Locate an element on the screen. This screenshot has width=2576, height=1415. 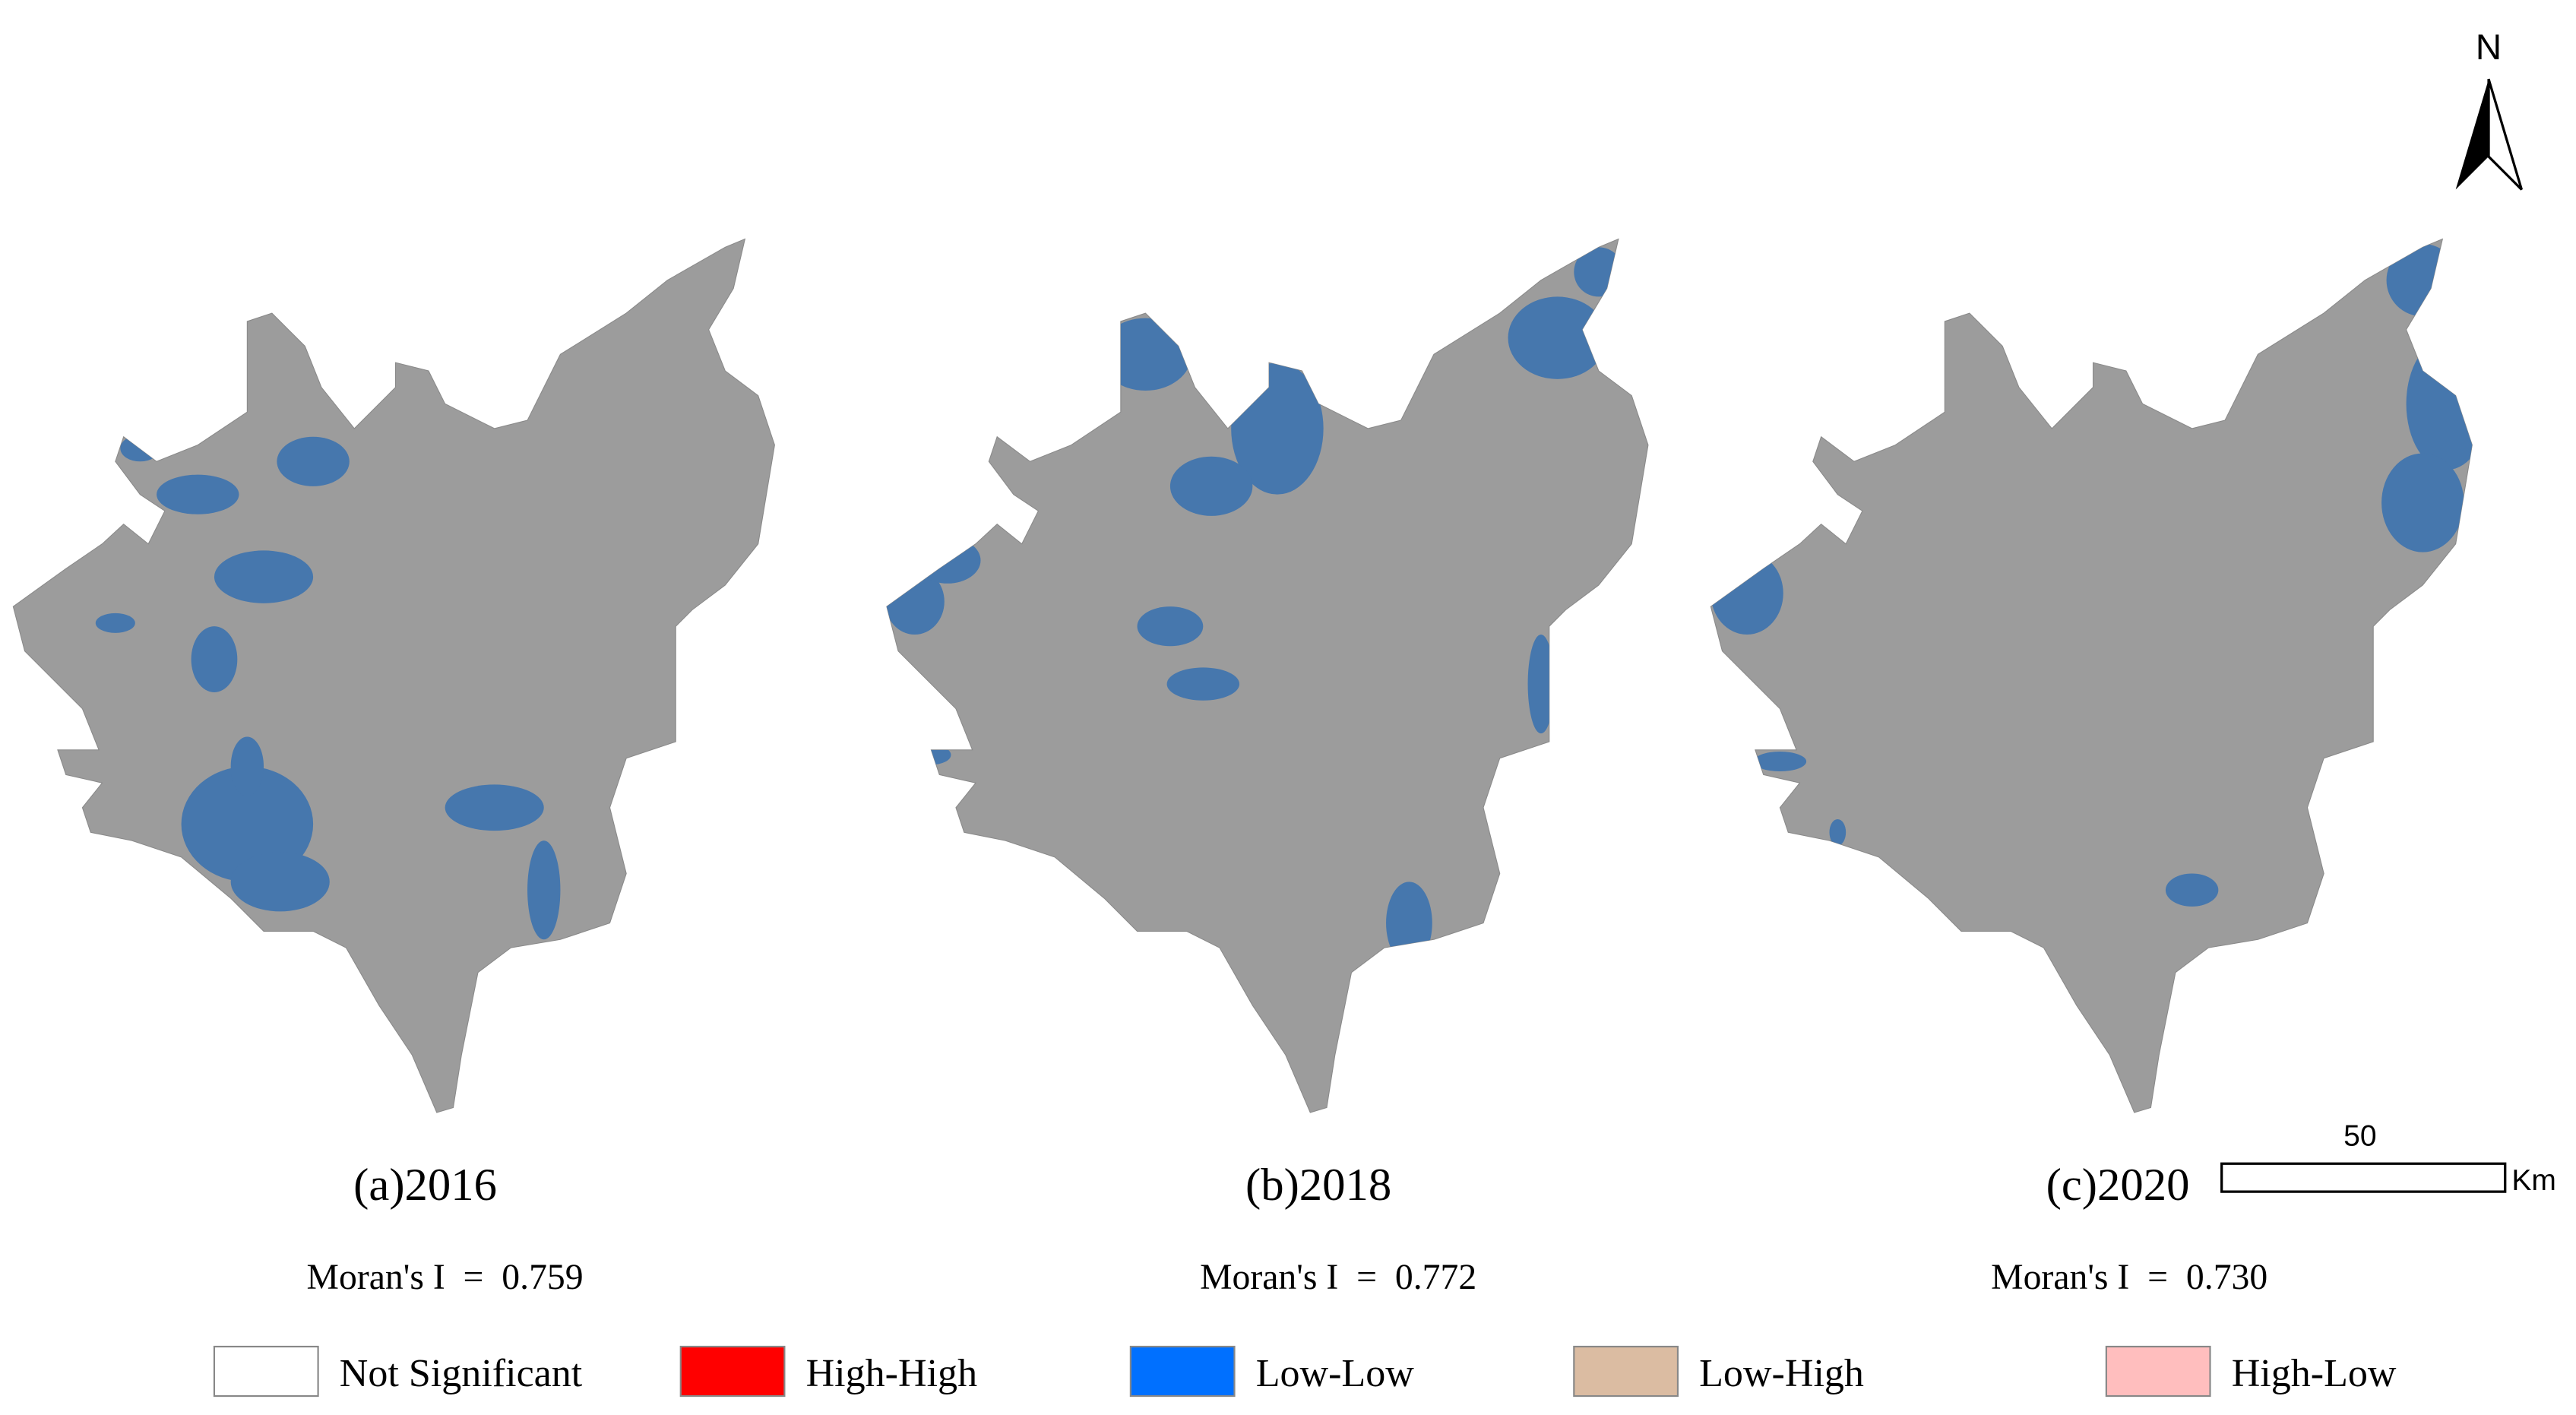
scale-label: 50 is located at coordinates (2359, 1135).